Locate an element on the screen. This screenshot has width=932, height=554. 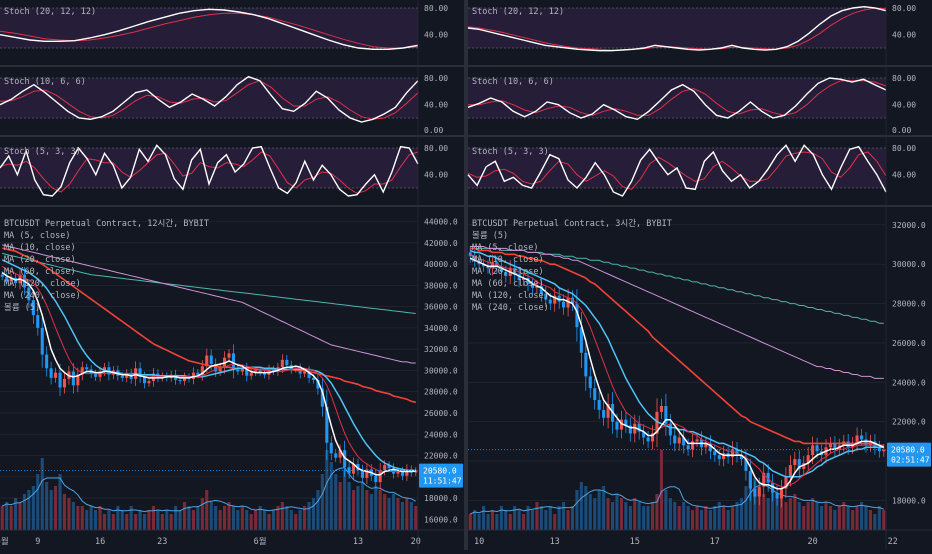
stoch-tick-label: 80.00 is located at coordinates (436, 78).